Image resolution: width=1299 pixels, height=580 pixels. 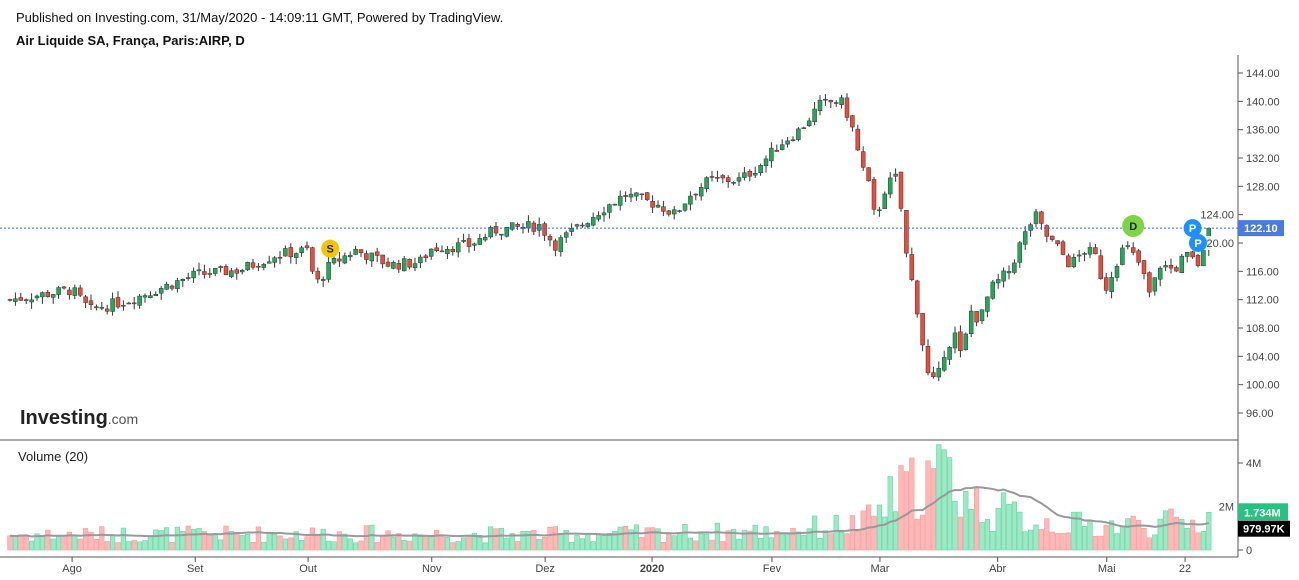 I want to click on volume-tick-label: 2M, so click(x=1226, y=508).